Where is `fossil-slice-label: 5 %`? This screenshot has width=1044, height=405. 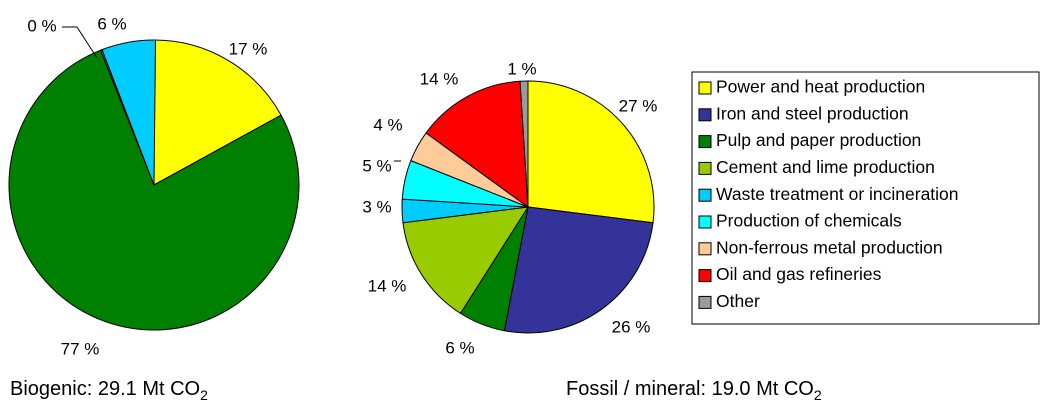 fossil-slice-label: 5 % is located at coordinates (376, 165).